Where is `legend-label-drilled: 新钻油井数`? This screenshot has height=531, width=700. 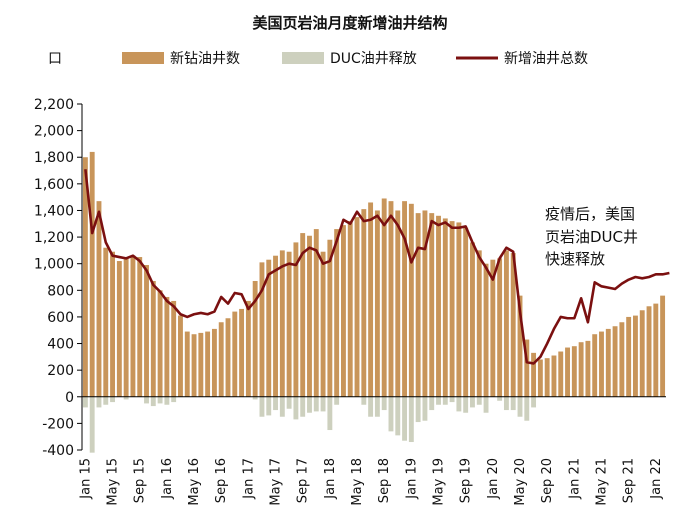
legend-label-drilled: 新钻油井数 is located at coordinates (205, 59).